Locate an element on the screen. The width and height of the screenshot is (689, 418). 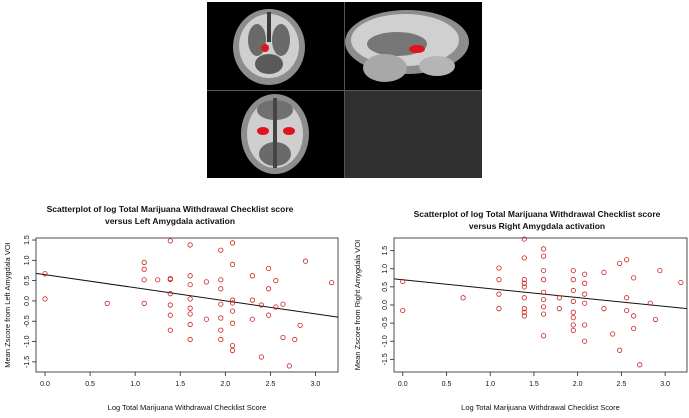
chart-title-line: versus Left Amygdala activation is located at coordinates (170, 221).